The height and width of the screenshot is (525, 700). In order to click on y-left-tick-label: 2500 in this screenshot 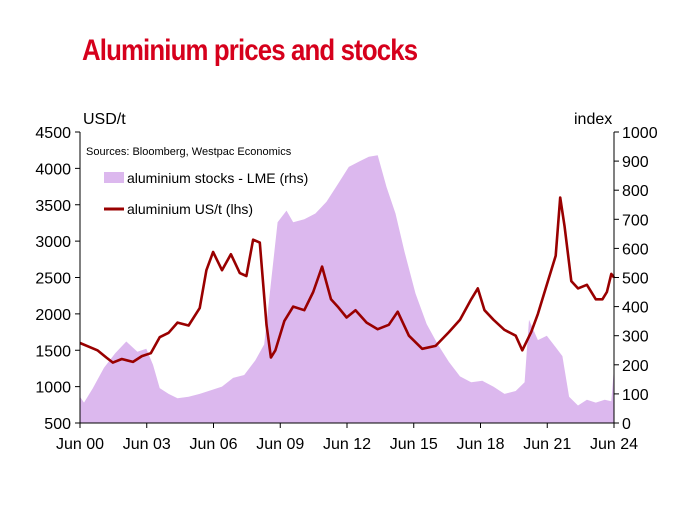, I will do `click(53, 279)`.